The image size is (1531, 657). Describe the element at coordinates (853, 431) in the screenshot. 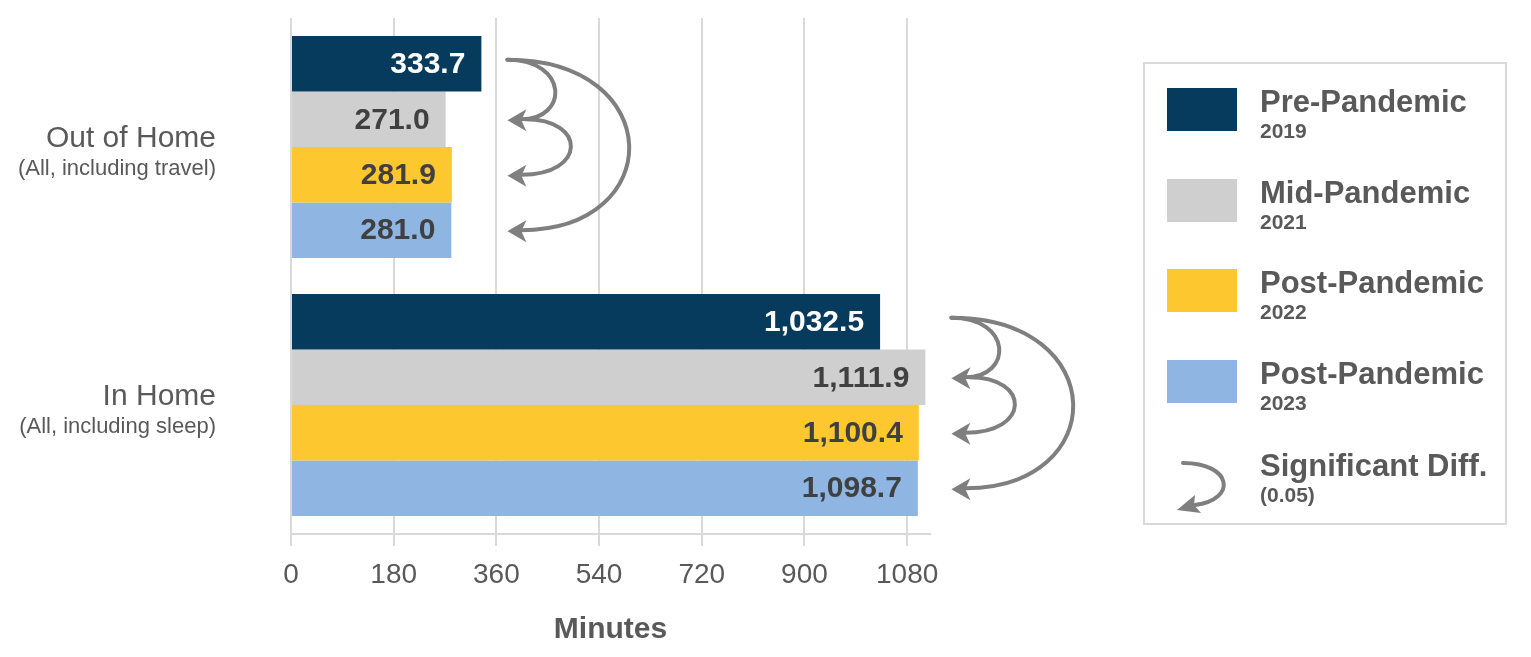

I see `data-label: 1,100.4` at that location.